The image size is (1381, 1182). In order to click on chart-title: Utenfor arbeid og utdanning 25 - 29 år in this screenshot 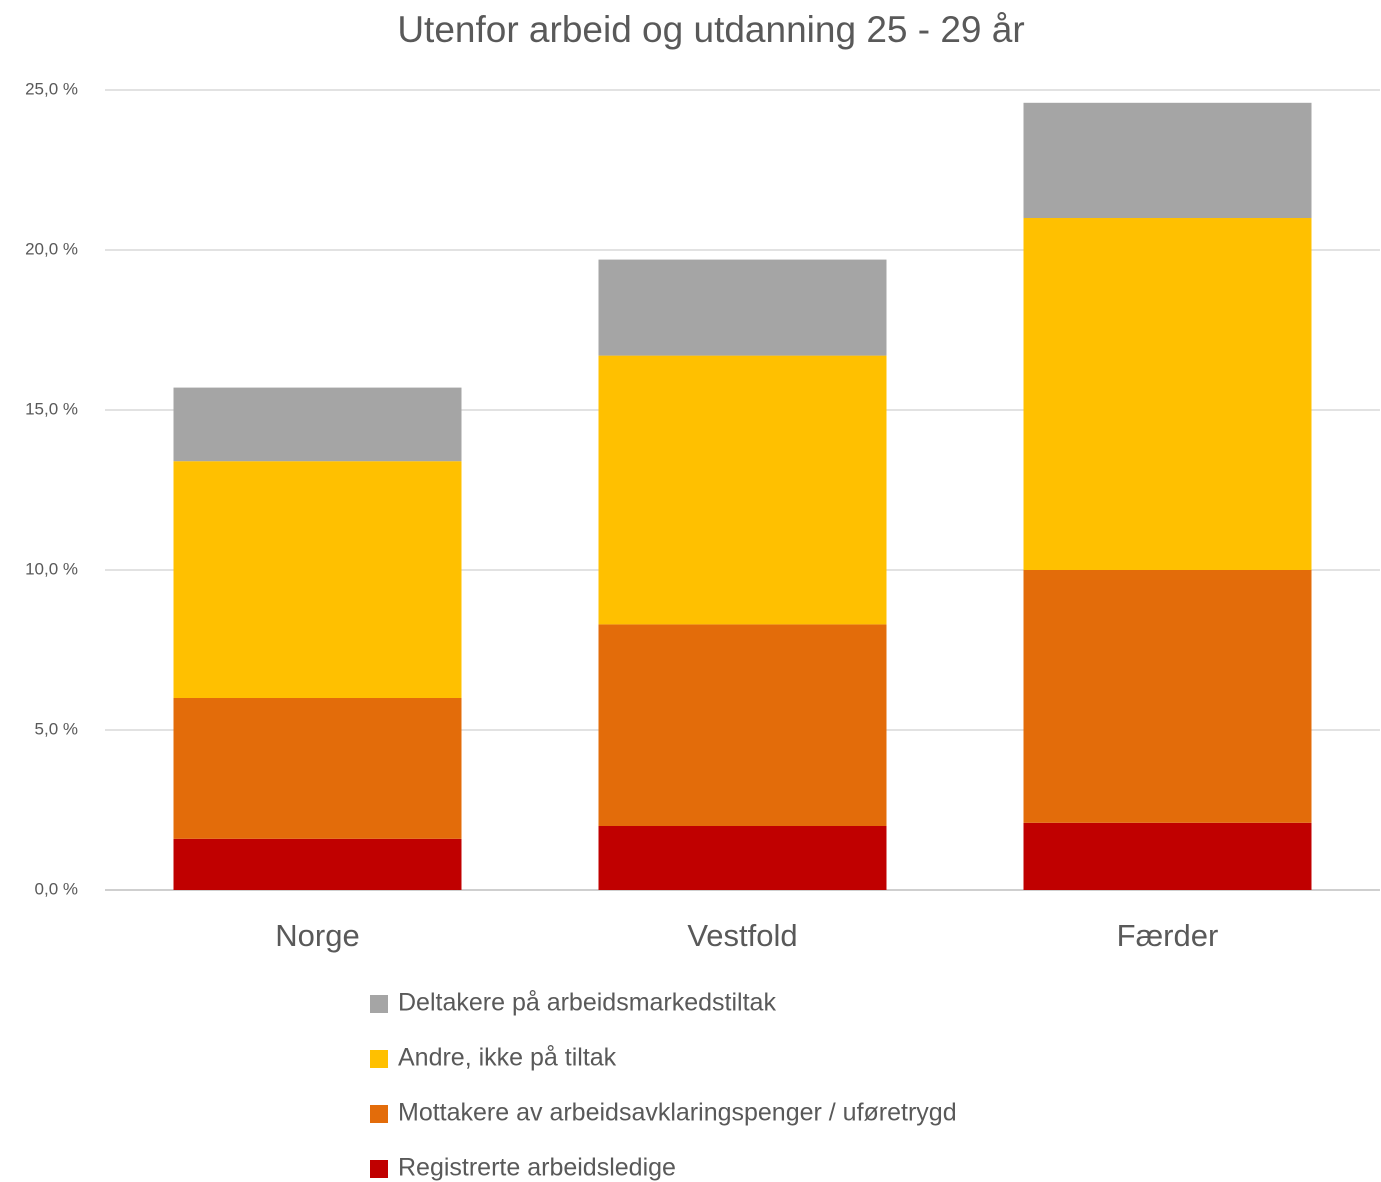, I will do `click(710, 29)`.